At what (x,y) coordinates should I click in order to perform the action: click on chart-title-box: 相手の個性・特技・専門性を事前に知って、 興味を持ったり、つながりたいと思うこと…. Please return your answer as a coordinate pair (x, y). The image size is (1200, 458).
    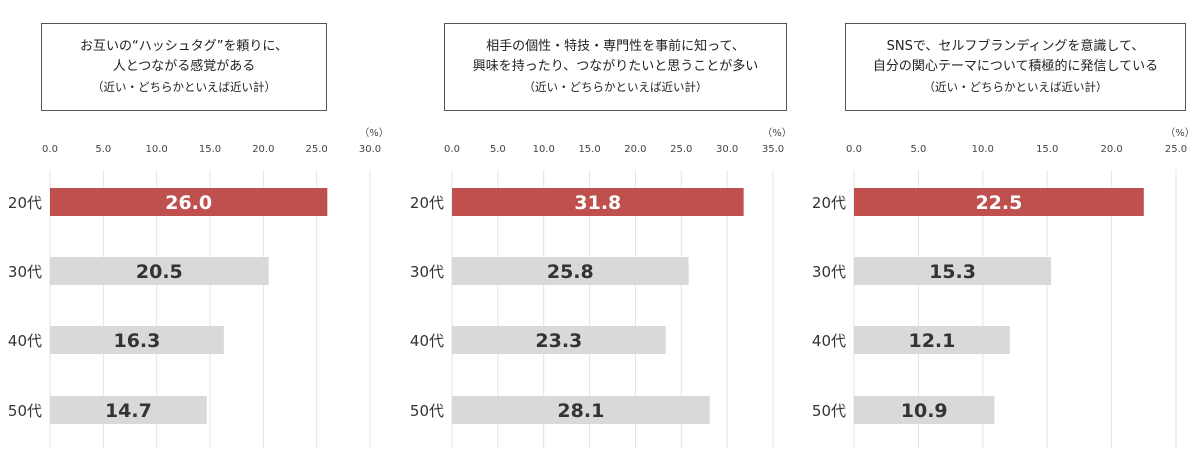
    Looking at the image, I should click on (615, 67).